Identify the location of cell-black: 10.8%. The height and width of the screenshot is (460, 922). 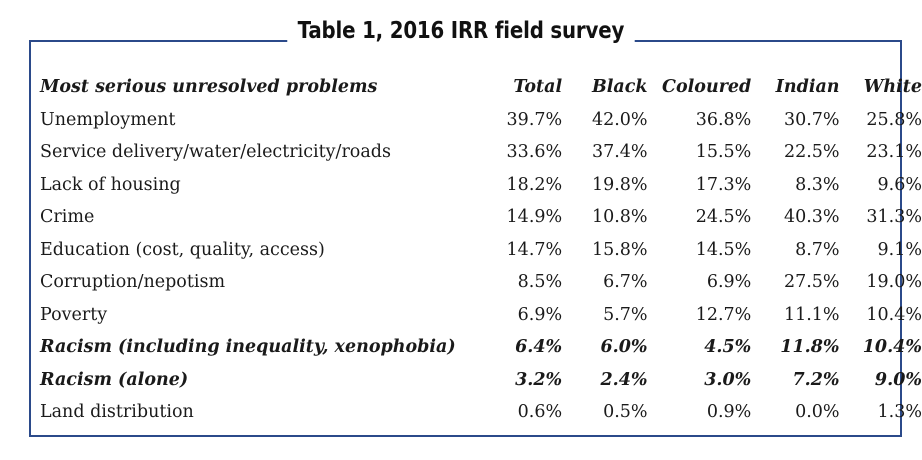
(619, 217).